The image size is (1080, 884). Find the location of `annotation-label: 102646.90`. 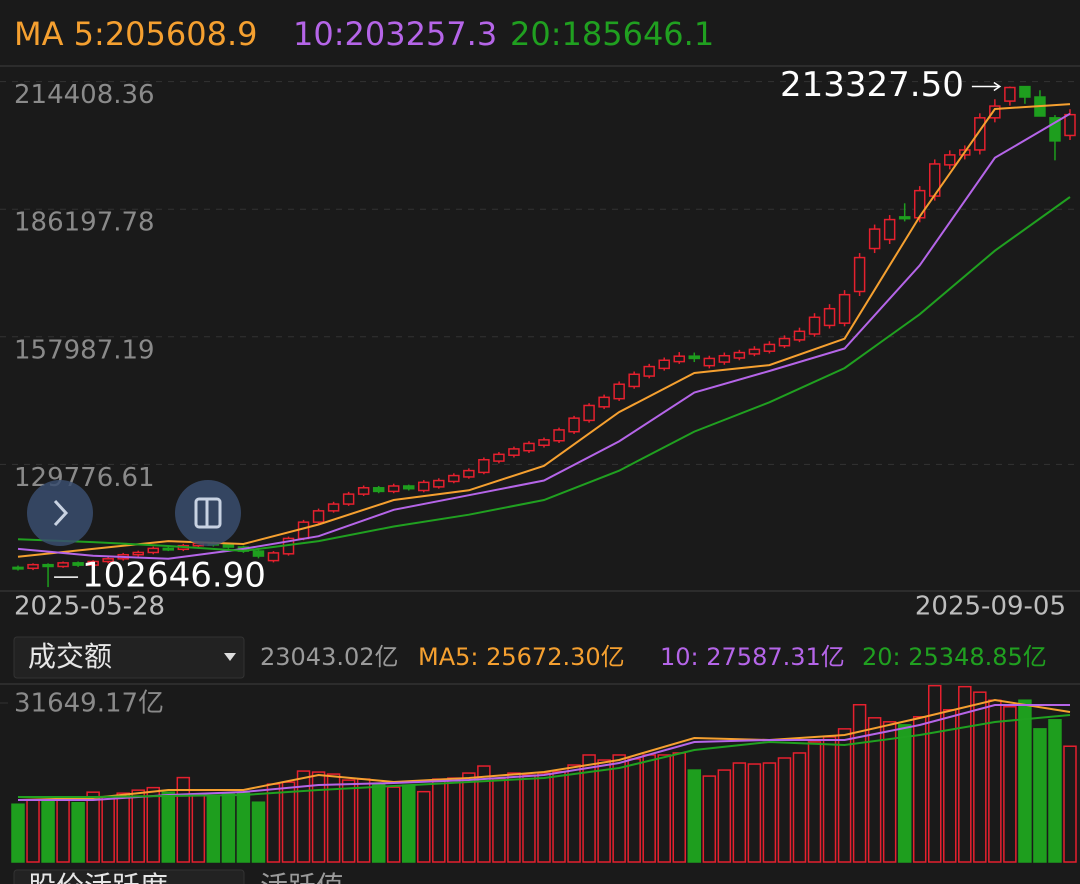

annotation-label: 102646.90 is located at coordinates (174, 576).